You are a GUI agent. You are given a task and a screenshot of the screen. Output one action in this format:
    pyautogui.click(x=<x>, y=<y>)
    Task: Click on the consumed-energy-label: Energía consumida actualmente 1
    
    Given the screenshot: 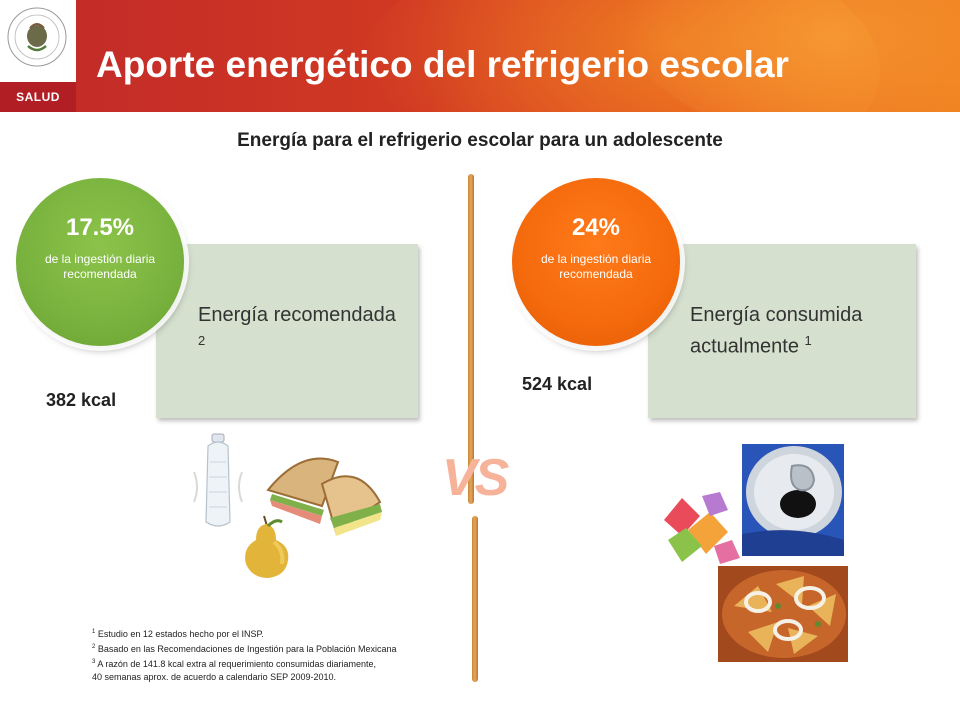 What is the action you would take?
    pyautogui.click(x=776, y=331)
    